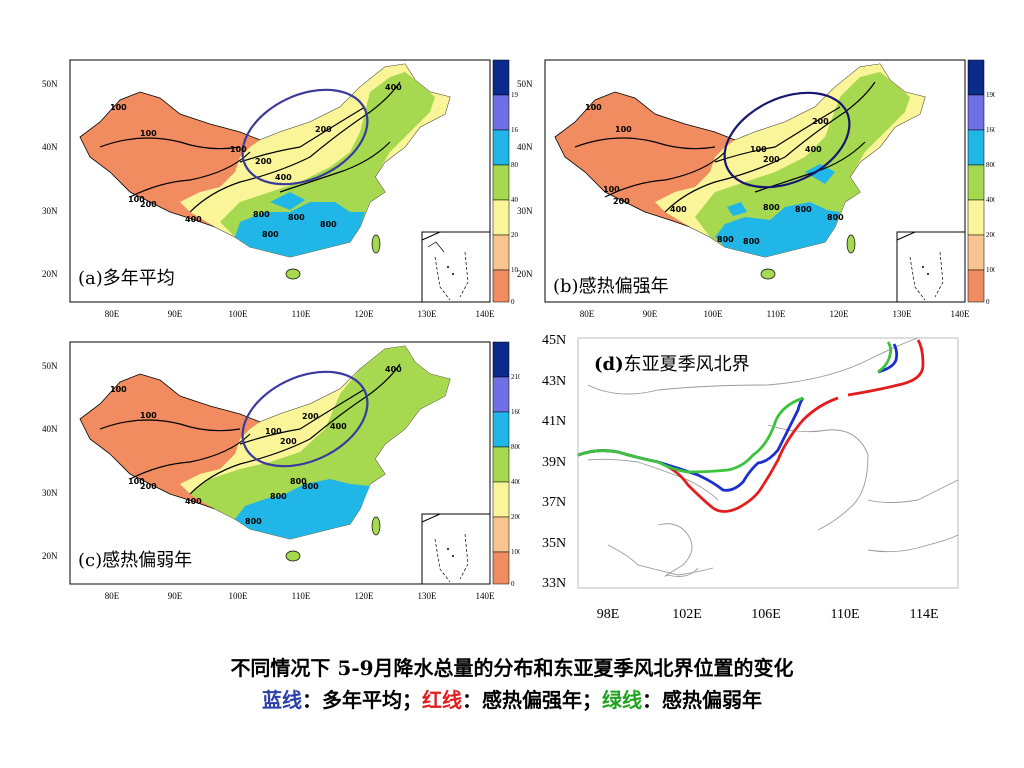  Describe the element at coordinates (512, 668) in the screenshot. I see `caption-title: 不同情况下 5-9月降水总量的分布和东亚夏季风北界位置的变化` at that location.